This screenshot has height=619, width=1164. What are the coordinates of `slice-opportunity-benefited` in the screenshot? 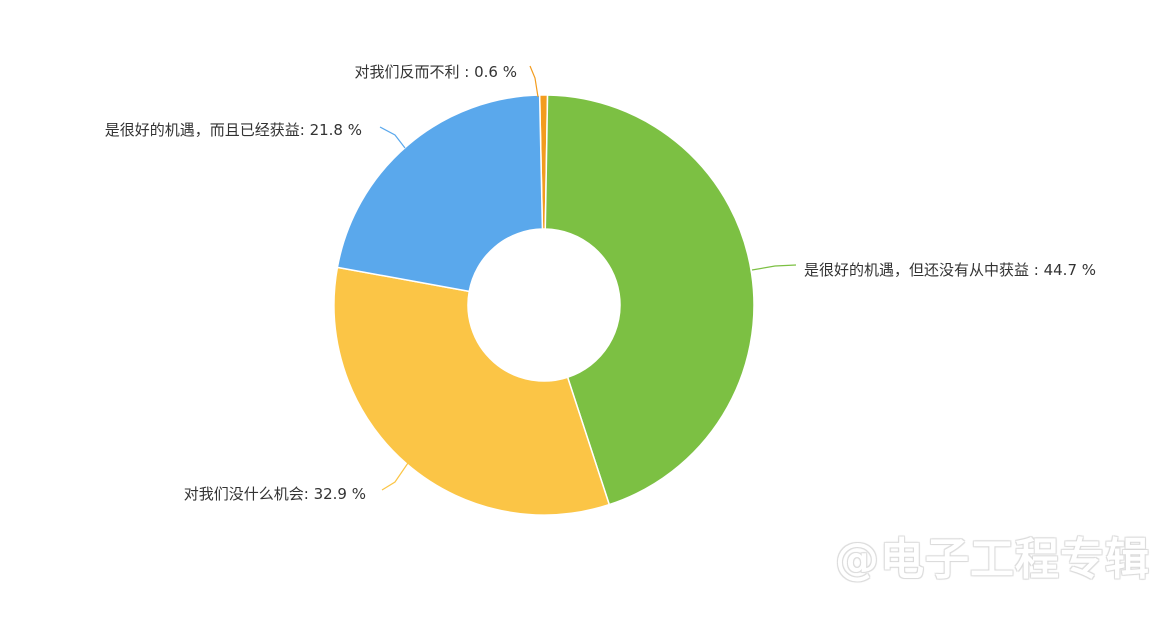 It's located at (440, 193).